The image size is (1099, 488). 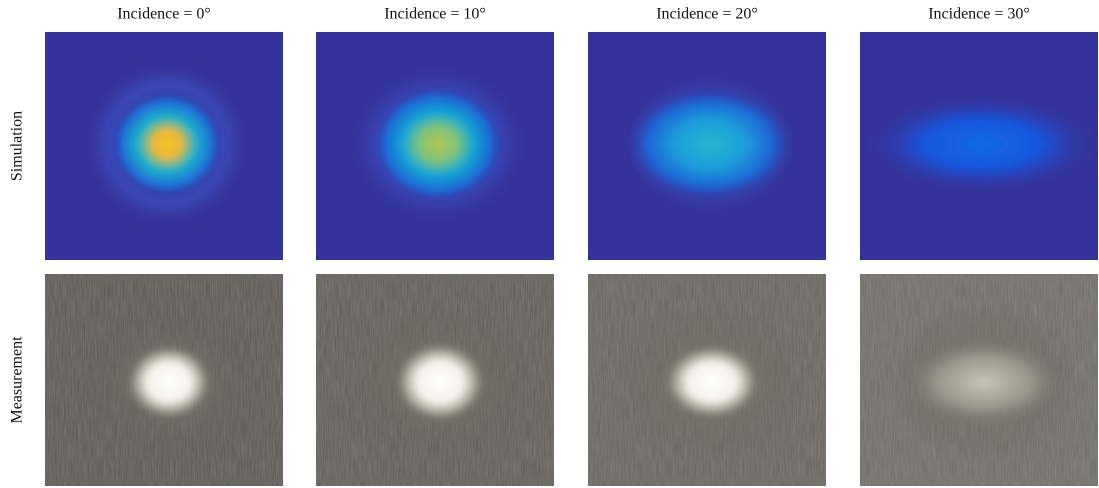 What do you see at coordinates (164, 14) in the screenshot?
I see `column-title: Incidence = 0°` at bounding box center [164, 14].